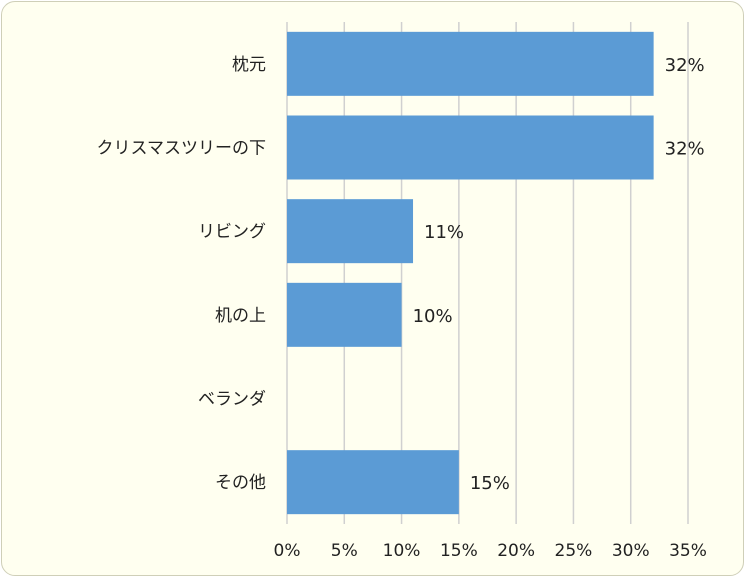 The width and height of the screenshot is (745, 577). I want to click on x-tick-label: 15%, so click(459, 551).